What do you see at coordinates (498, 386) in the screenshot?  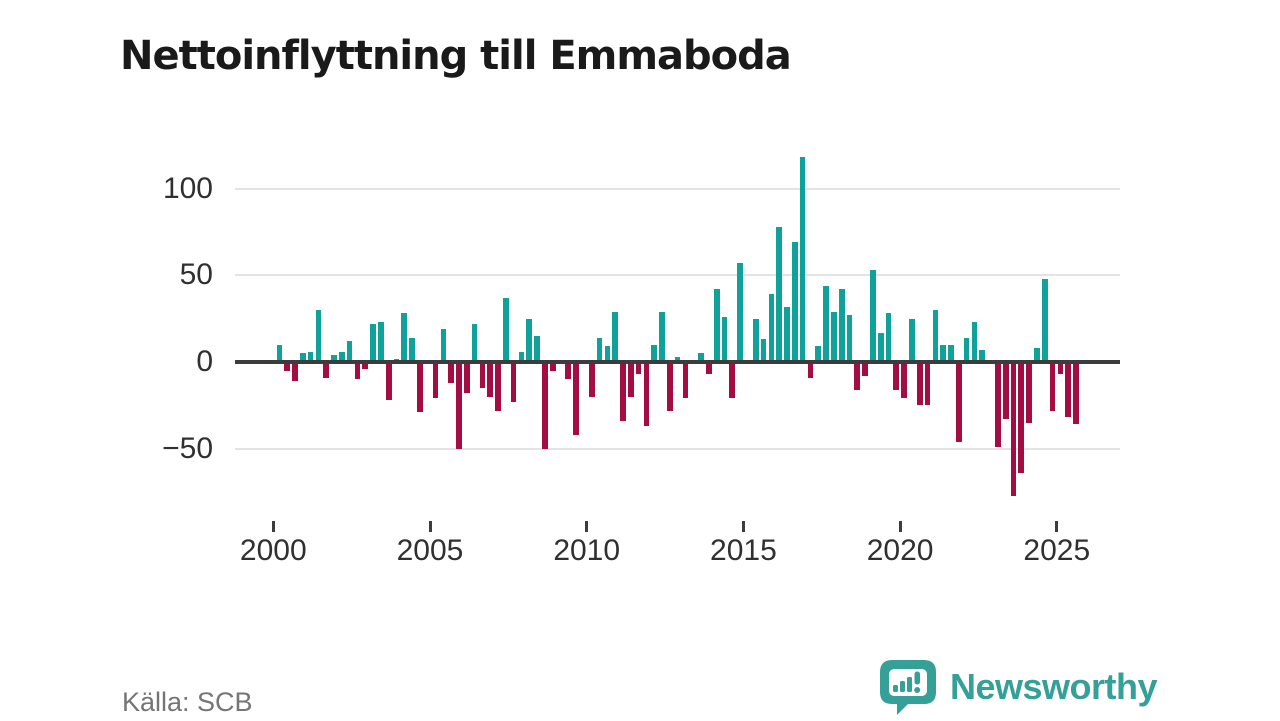 I see `bar-2007Q1` at bounding box center [498, 386].